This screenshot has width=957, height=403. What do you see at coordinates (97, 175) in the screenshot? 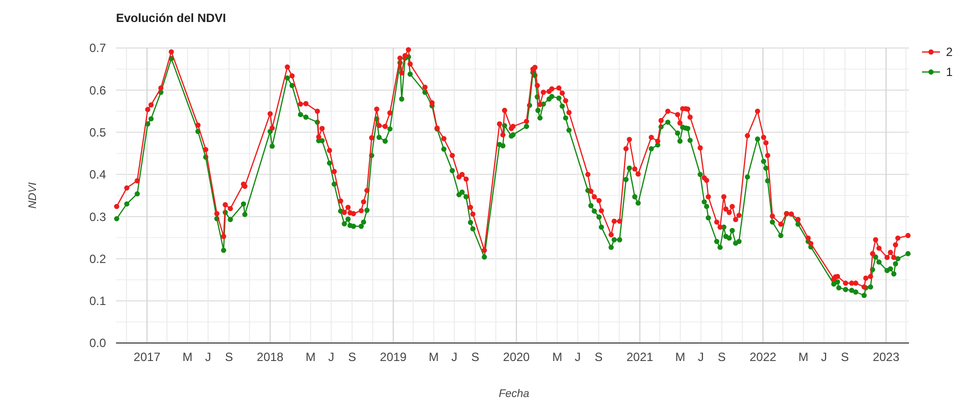
I see `y-tick-label: 0.4` at bounding box center [97, 175].